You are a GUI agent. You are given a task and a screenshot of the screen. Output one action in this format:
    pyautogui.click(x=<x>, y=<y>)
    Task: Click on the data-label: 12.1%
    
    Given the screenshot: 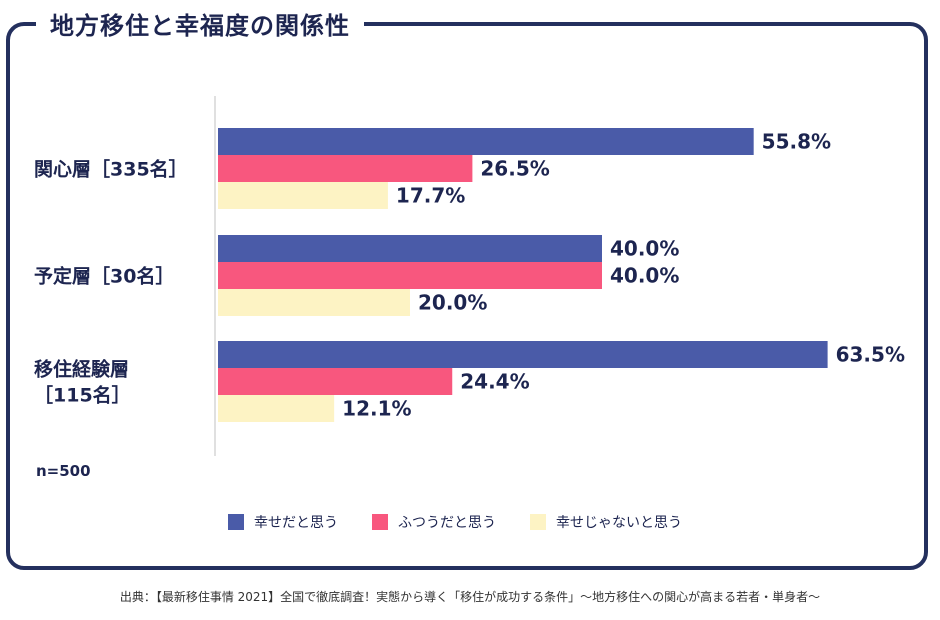 What is the action you would take?
    pyautogui.click(x=376, y=409)
    